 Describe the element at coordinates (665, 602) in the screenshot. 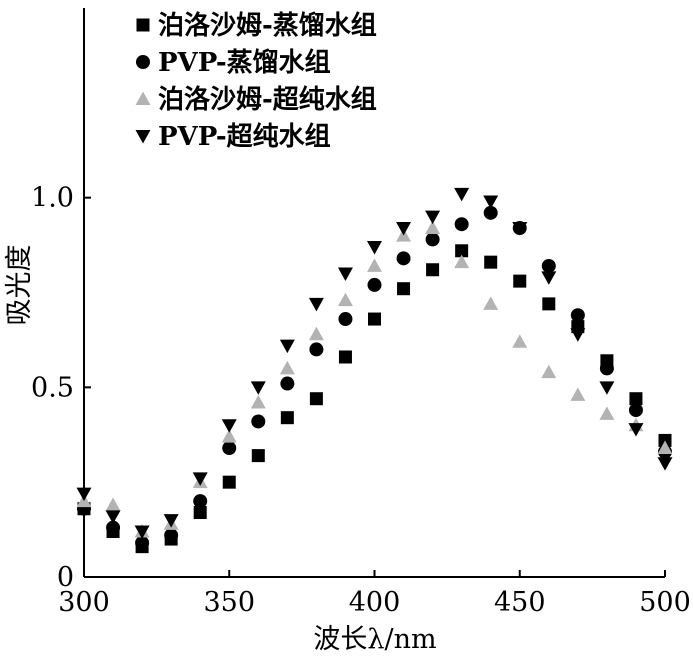

I see `x-tick-label: 500` at that location.